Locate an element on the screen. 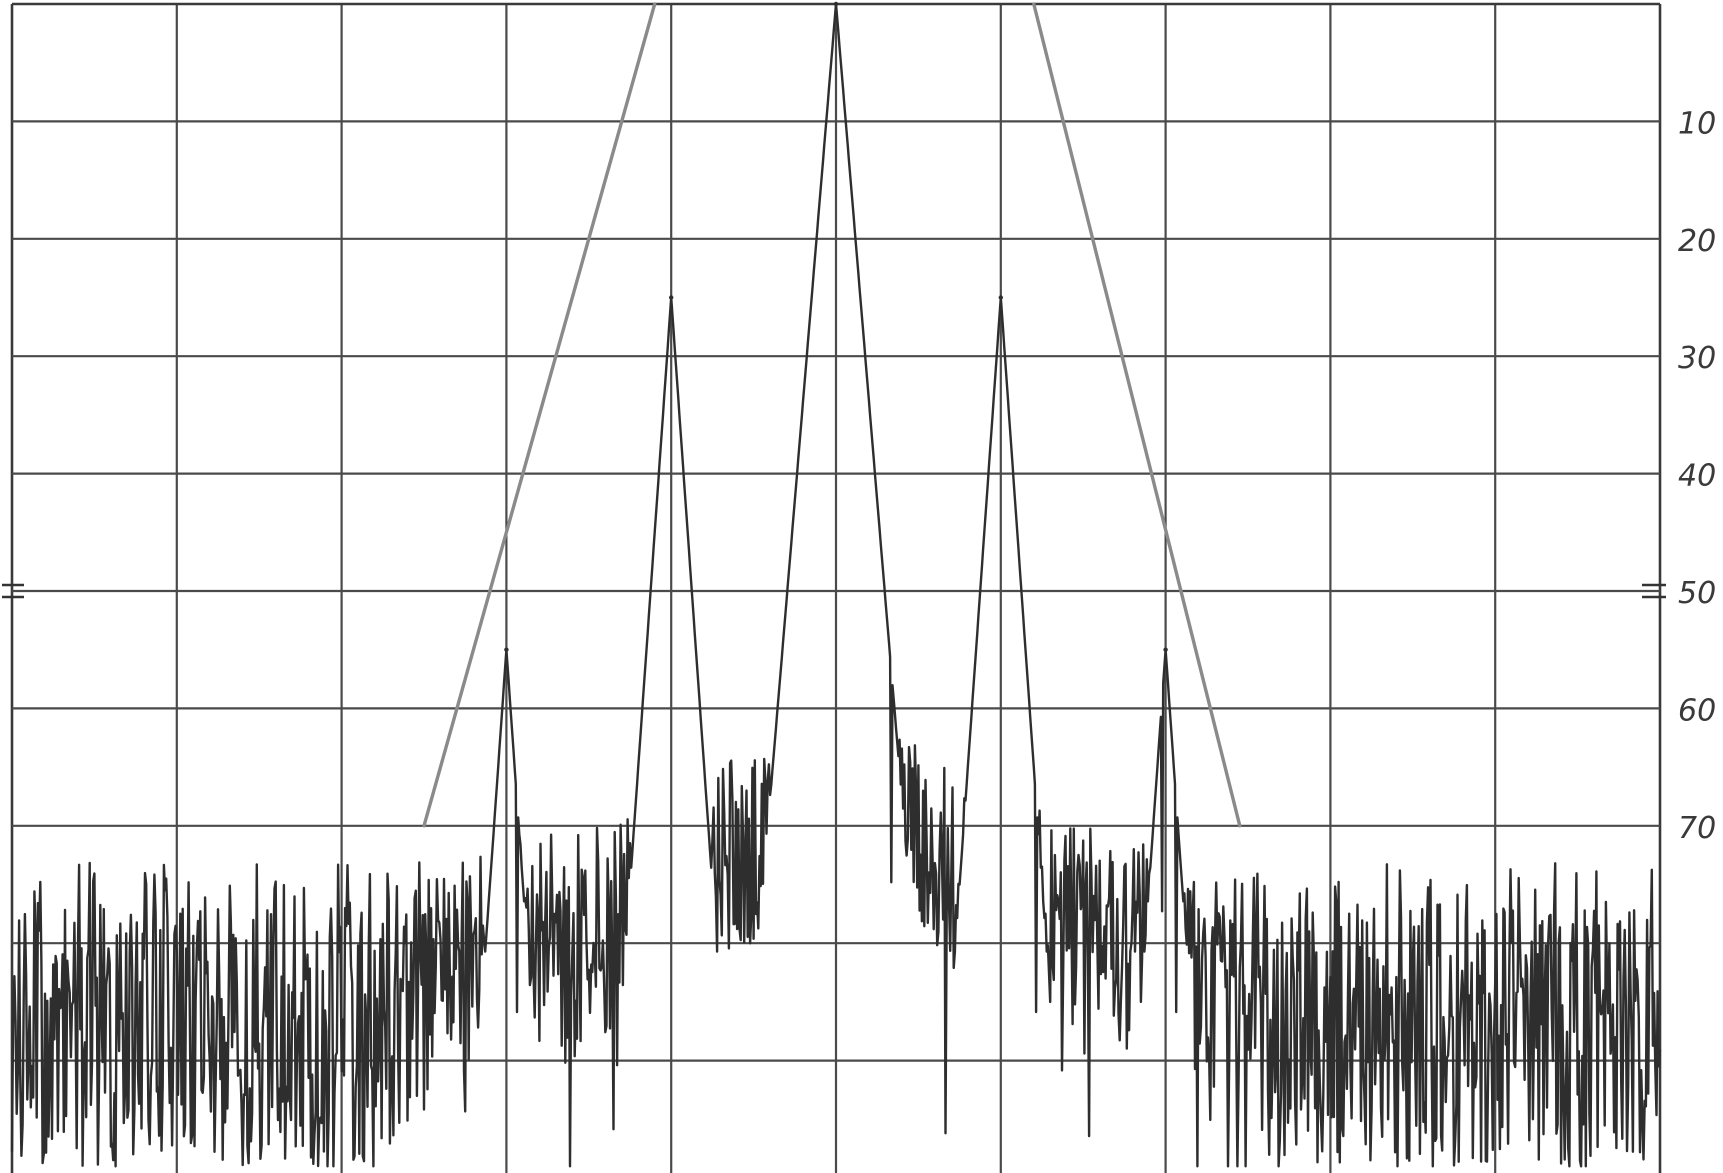 Image resolution: width=1723 pixels, height=1173 pixels. y-tick-label-70: 70 is located at coordinates (1697, 828).